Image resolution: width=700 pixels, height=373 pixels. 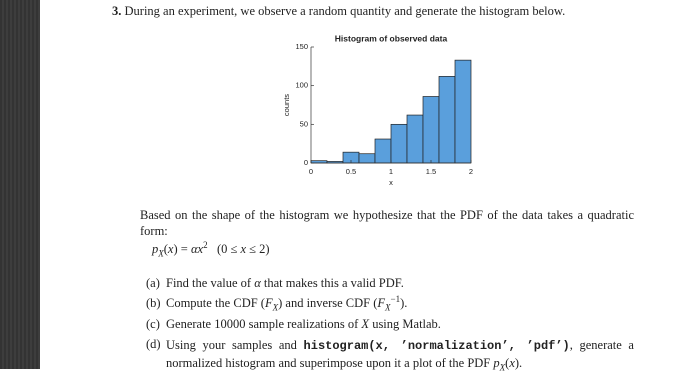 What do you see at coordinates (391, 182) in the screenshot?
I see `x-axis-label: x` at bounding box center [391, 182].